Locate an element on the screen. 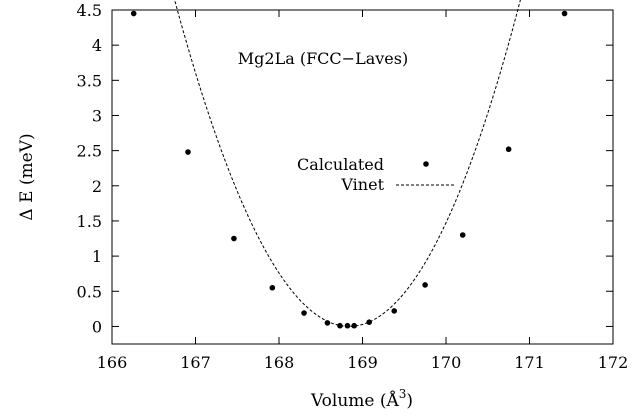 This screenshot has width=632, height=416. y-axis-label: Δ E (meV) is located at coordinates (27, 176).